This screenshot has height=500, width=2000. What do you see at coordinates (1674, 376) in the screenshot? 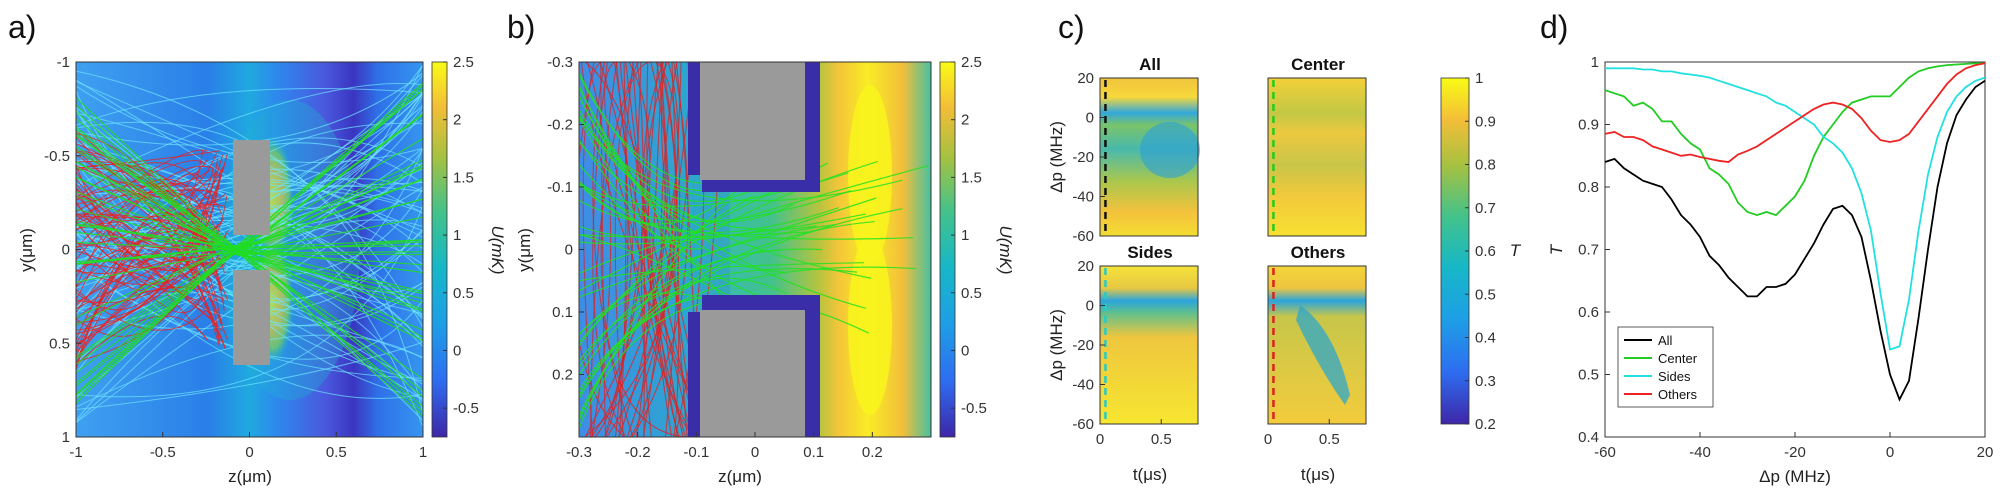
I see `panel-d-legend-label: Sides` at bounding box center [1674, 376].